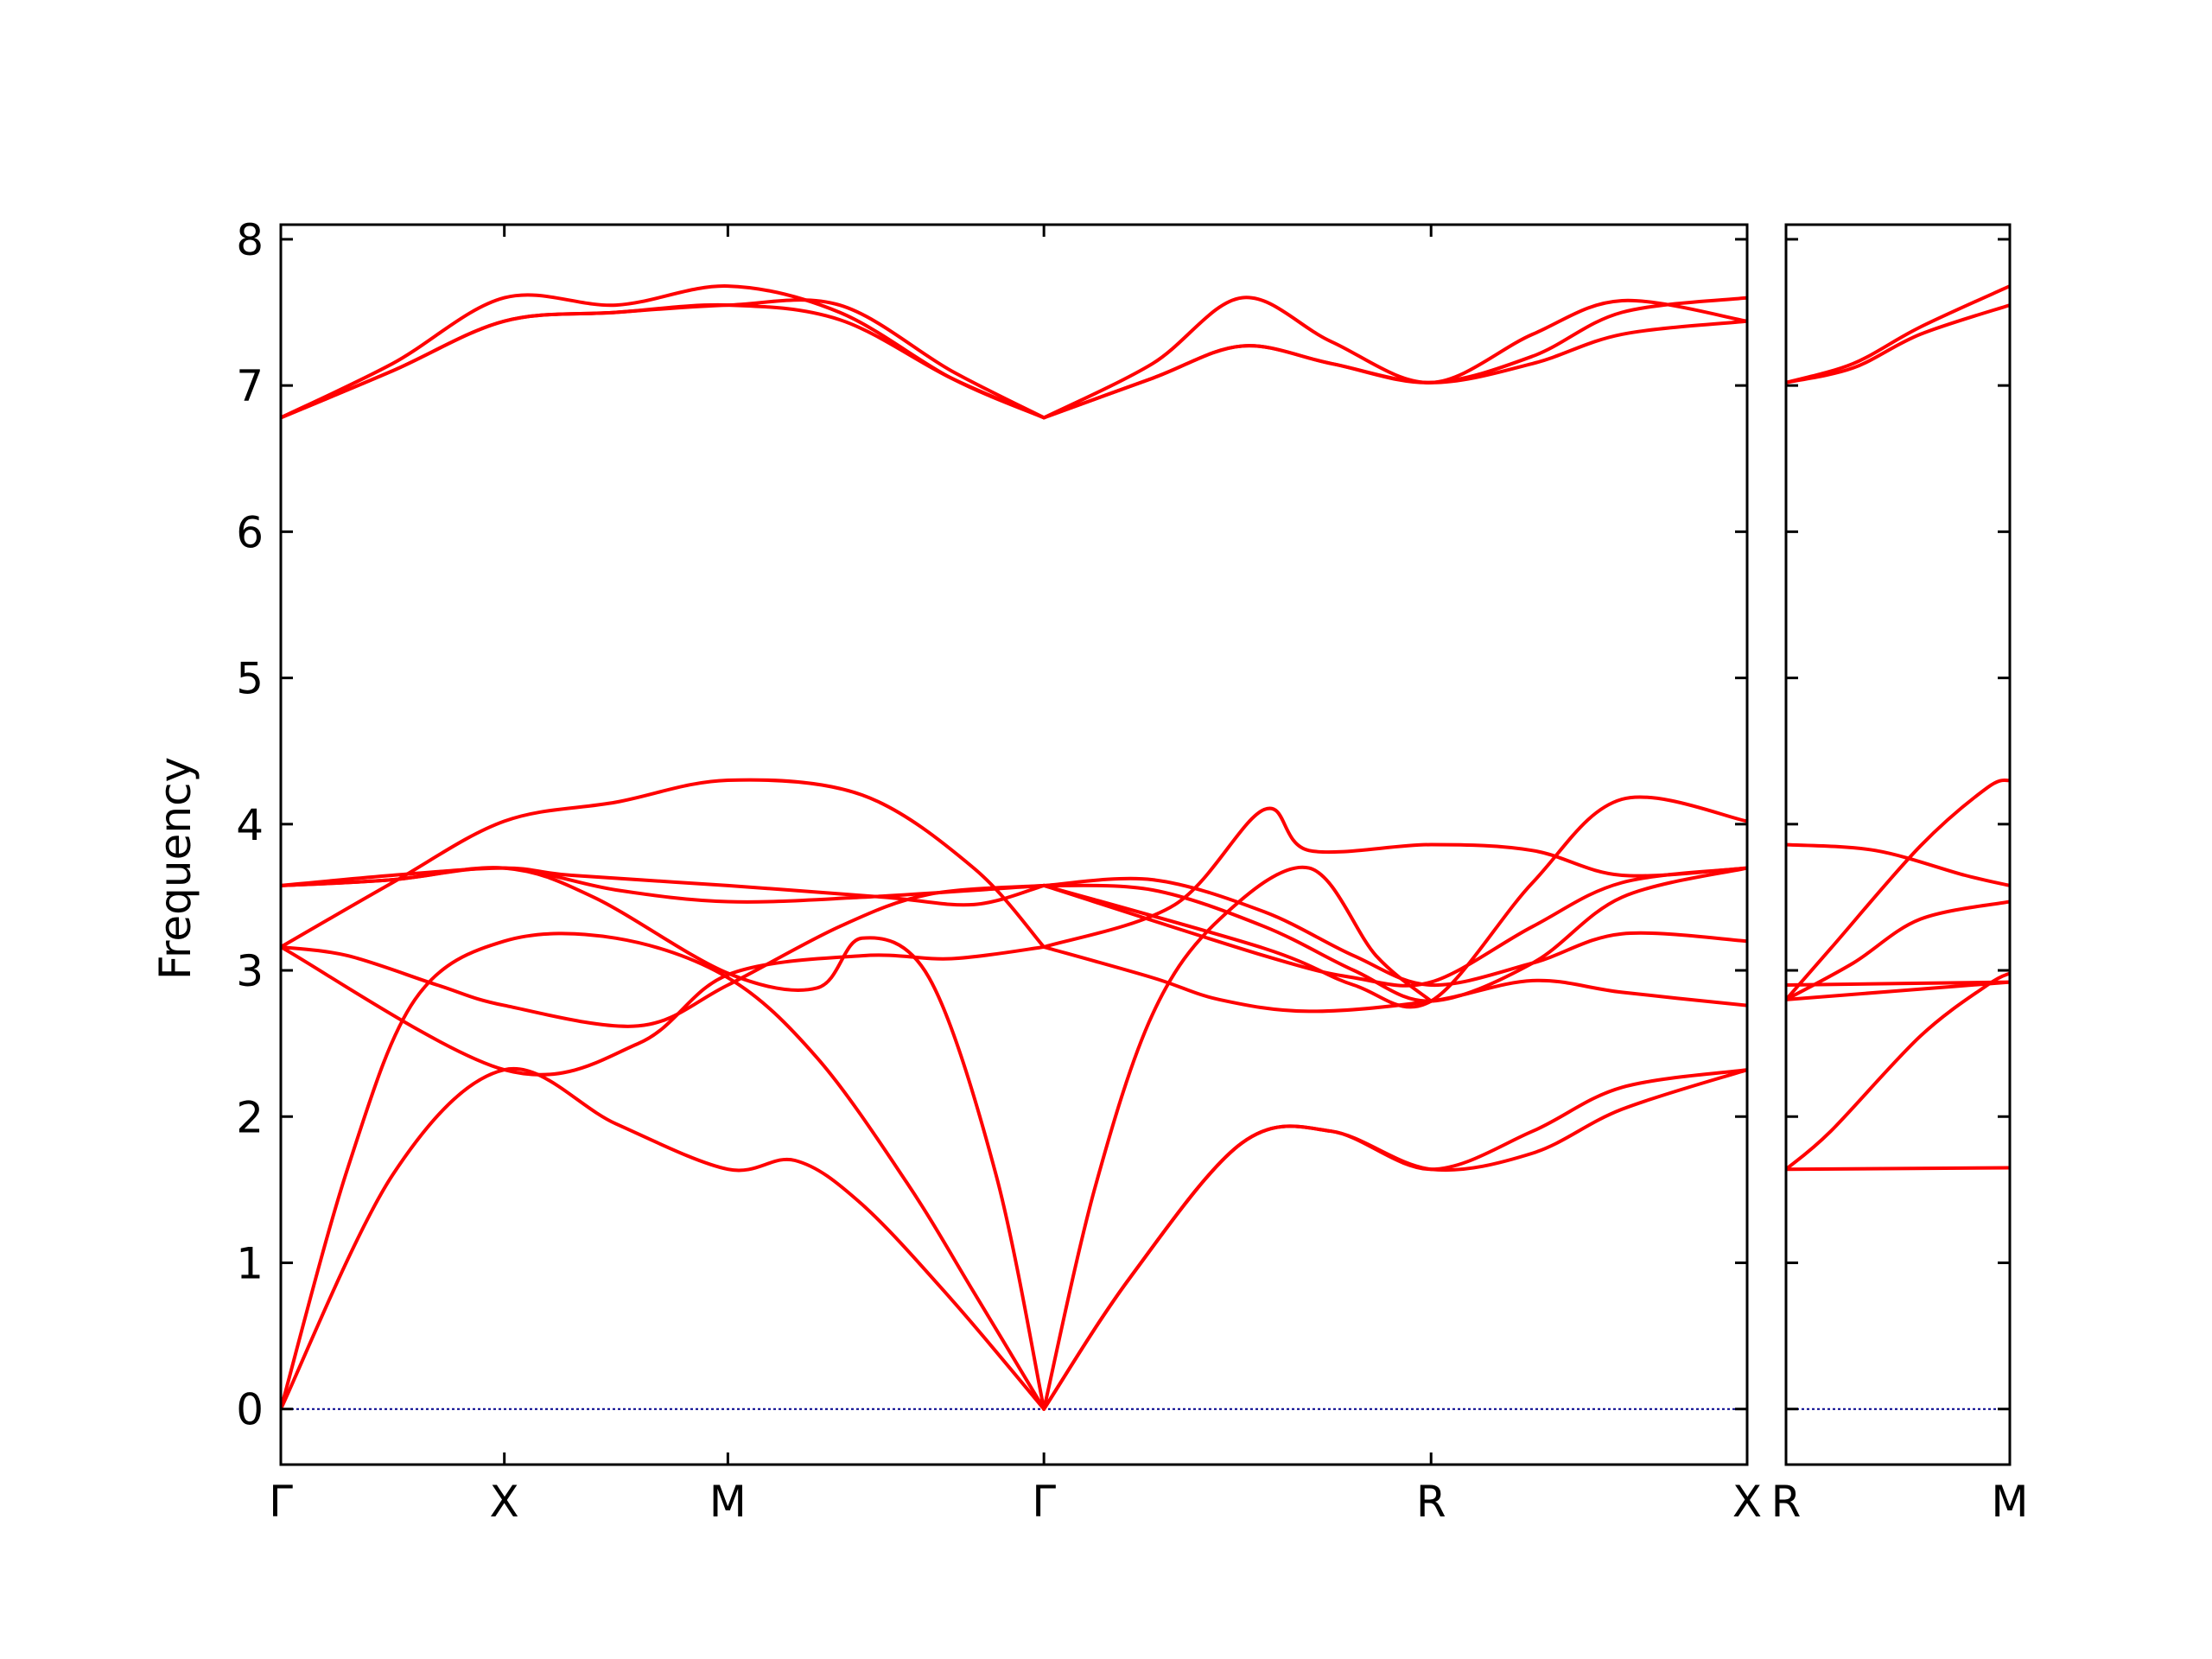 This screenshot has height=1659, width=2212. Describe the element at coordinates (250, 386) in the screenshot. I see `y-tick-label: 7` at that location.